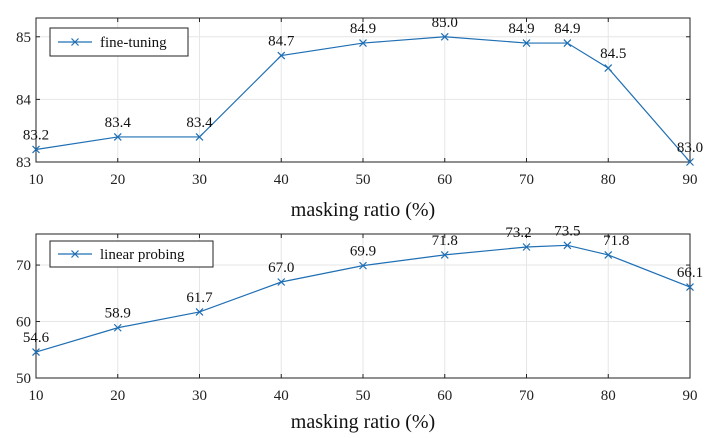  Describe the element at coordinates (23, 38) in the screenshot. I see `y-tick-label: 85` at that location.